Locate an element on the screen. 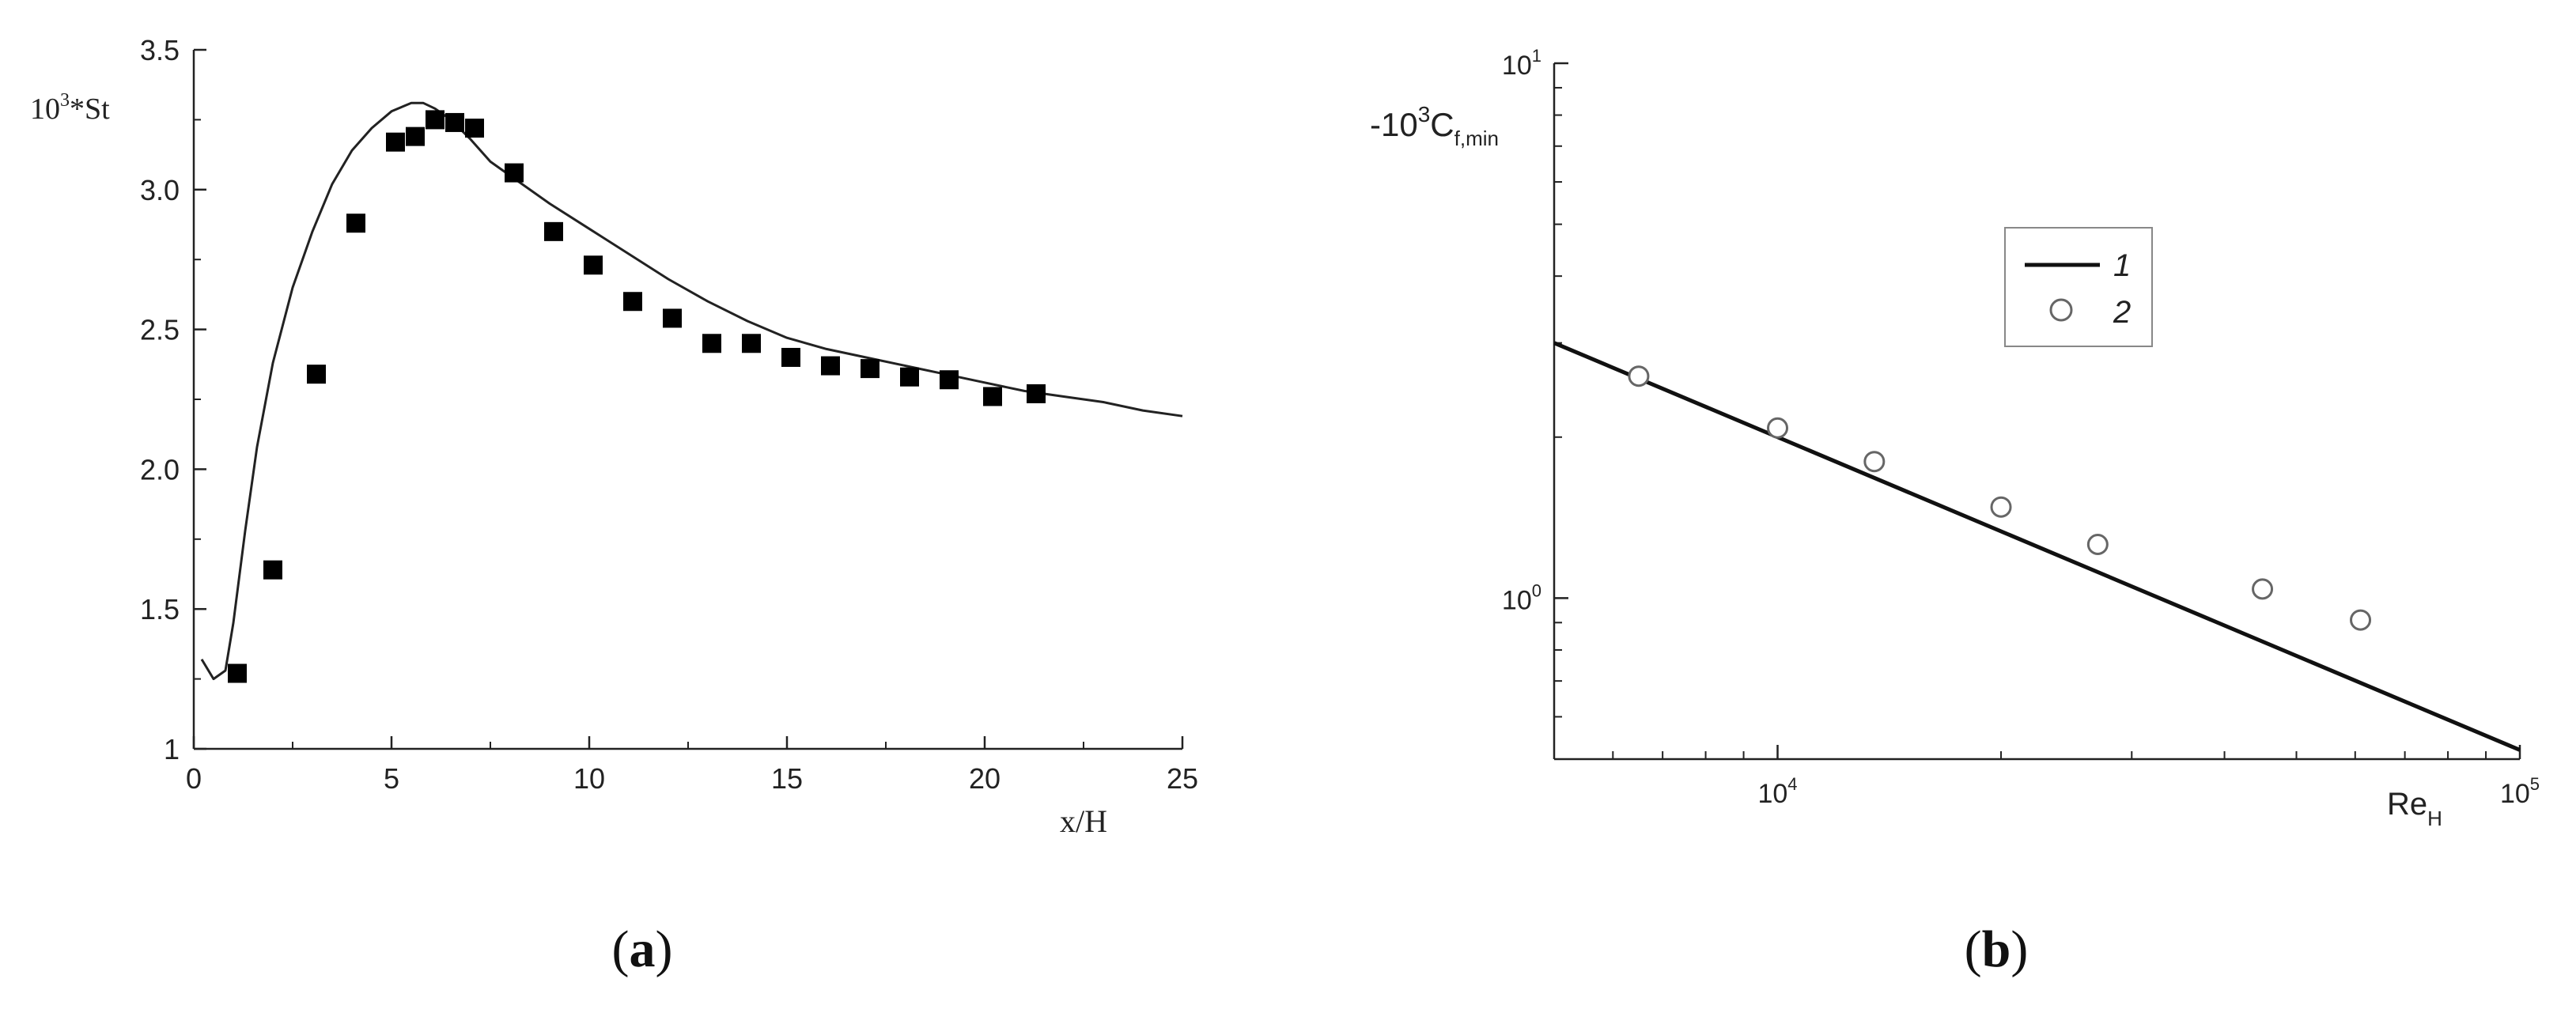  legend-box is located at coordinates (2078, 287).